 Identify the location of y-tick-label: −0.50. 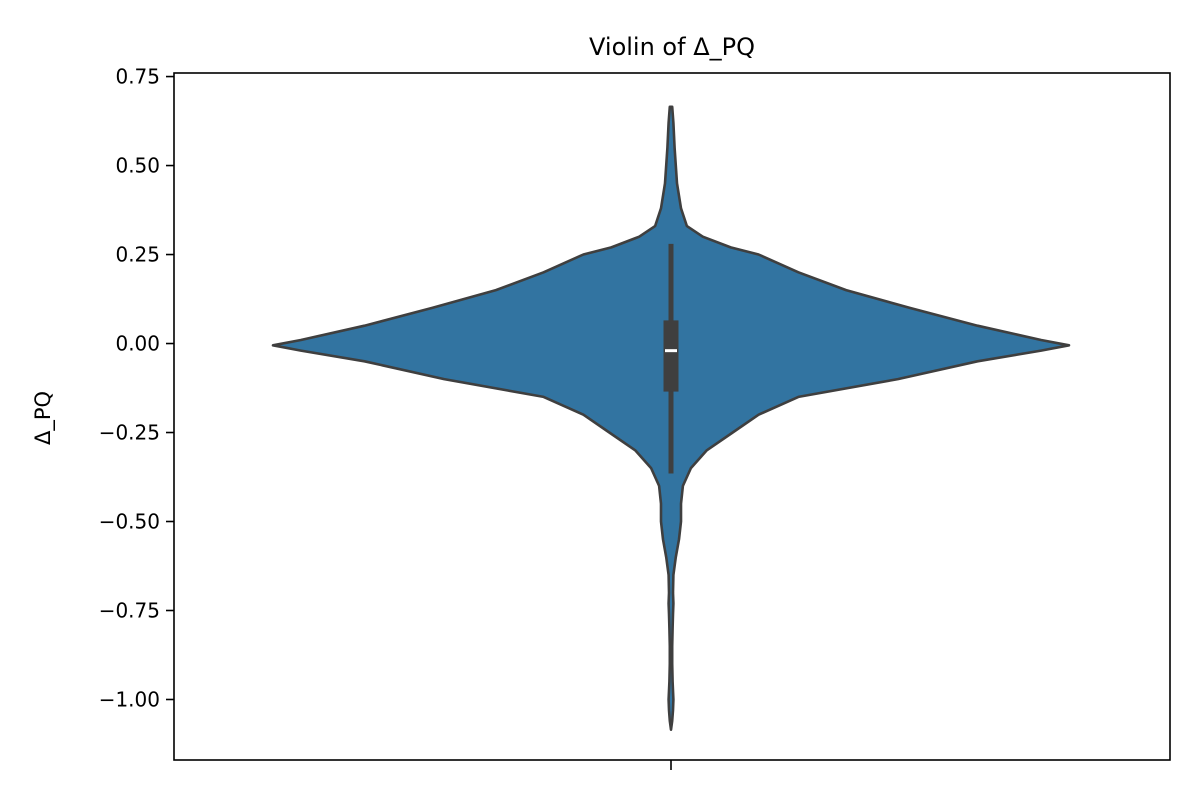
(129, 522).